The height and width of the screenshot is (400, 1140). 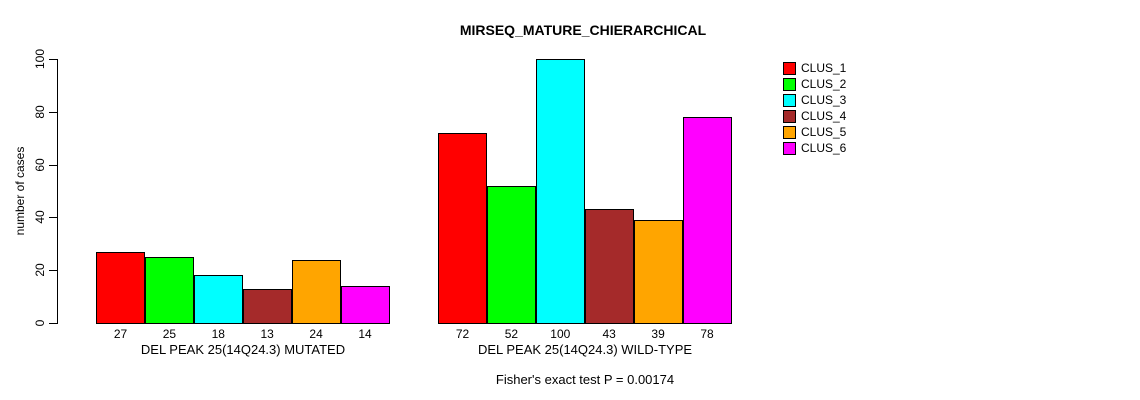 I want to click on bar-value-label: 18, so click(x=218, y=334).